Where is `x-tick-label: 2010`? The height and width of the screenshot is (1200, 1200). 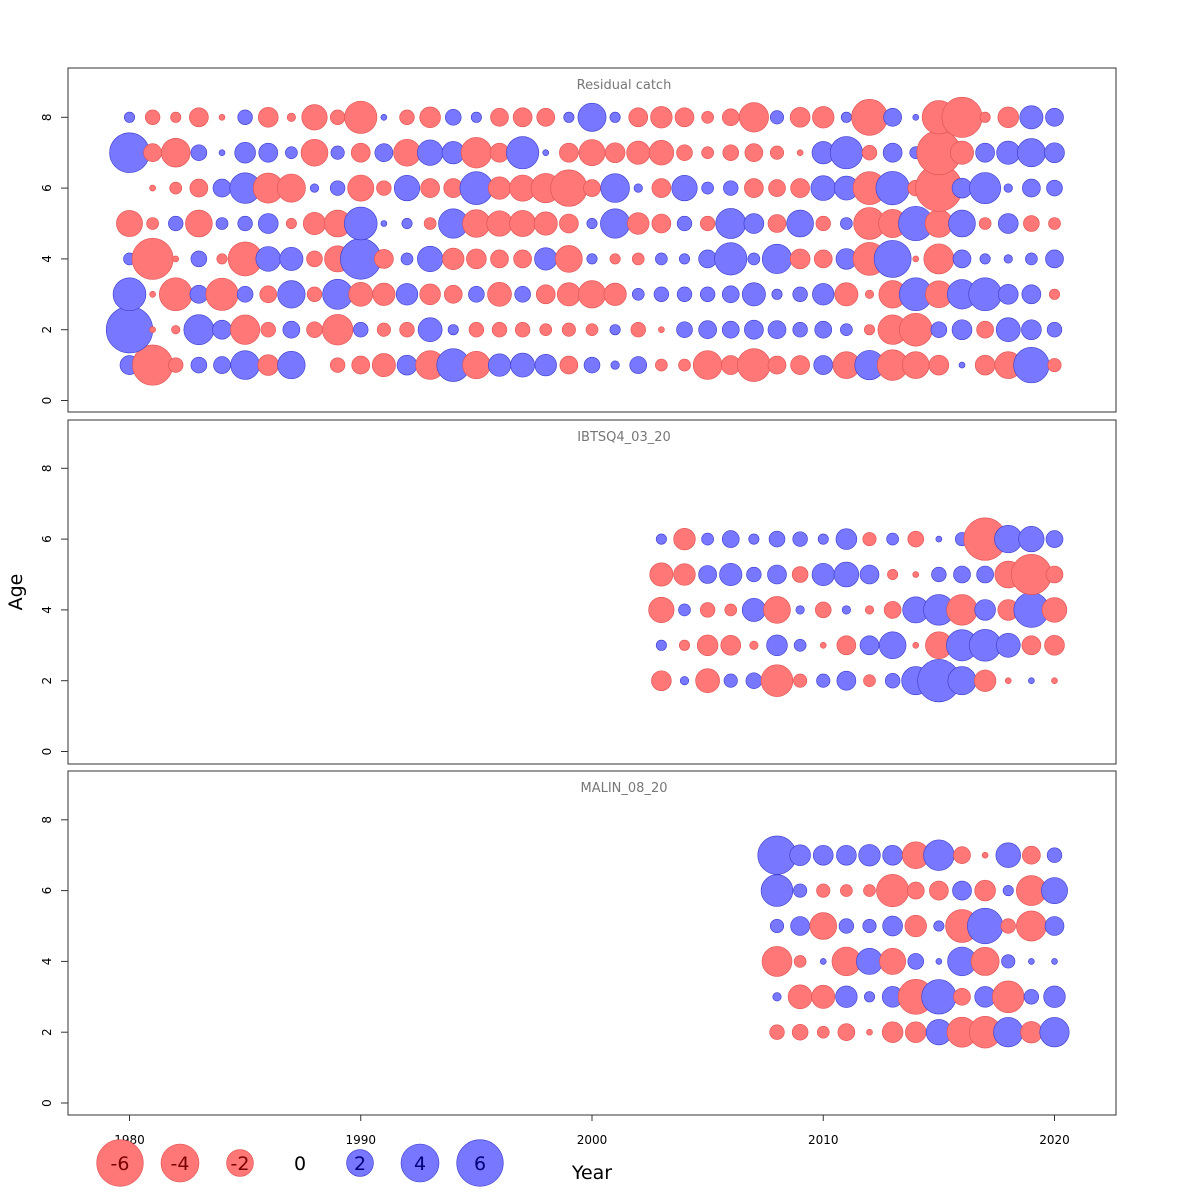
x-tick-label: 2010 is located at coordinates (823, 1140).